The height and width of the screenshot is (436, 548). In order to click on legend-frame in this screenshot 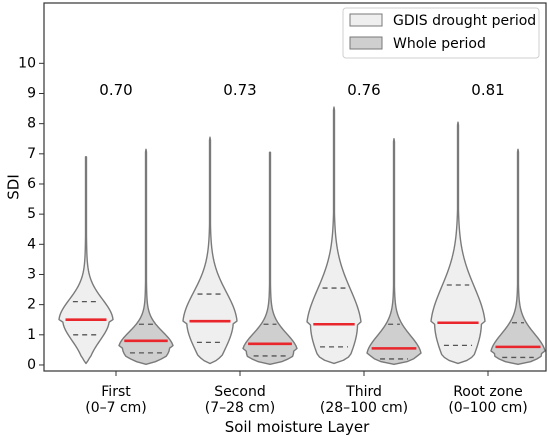, I will do `click(441, 33)`.